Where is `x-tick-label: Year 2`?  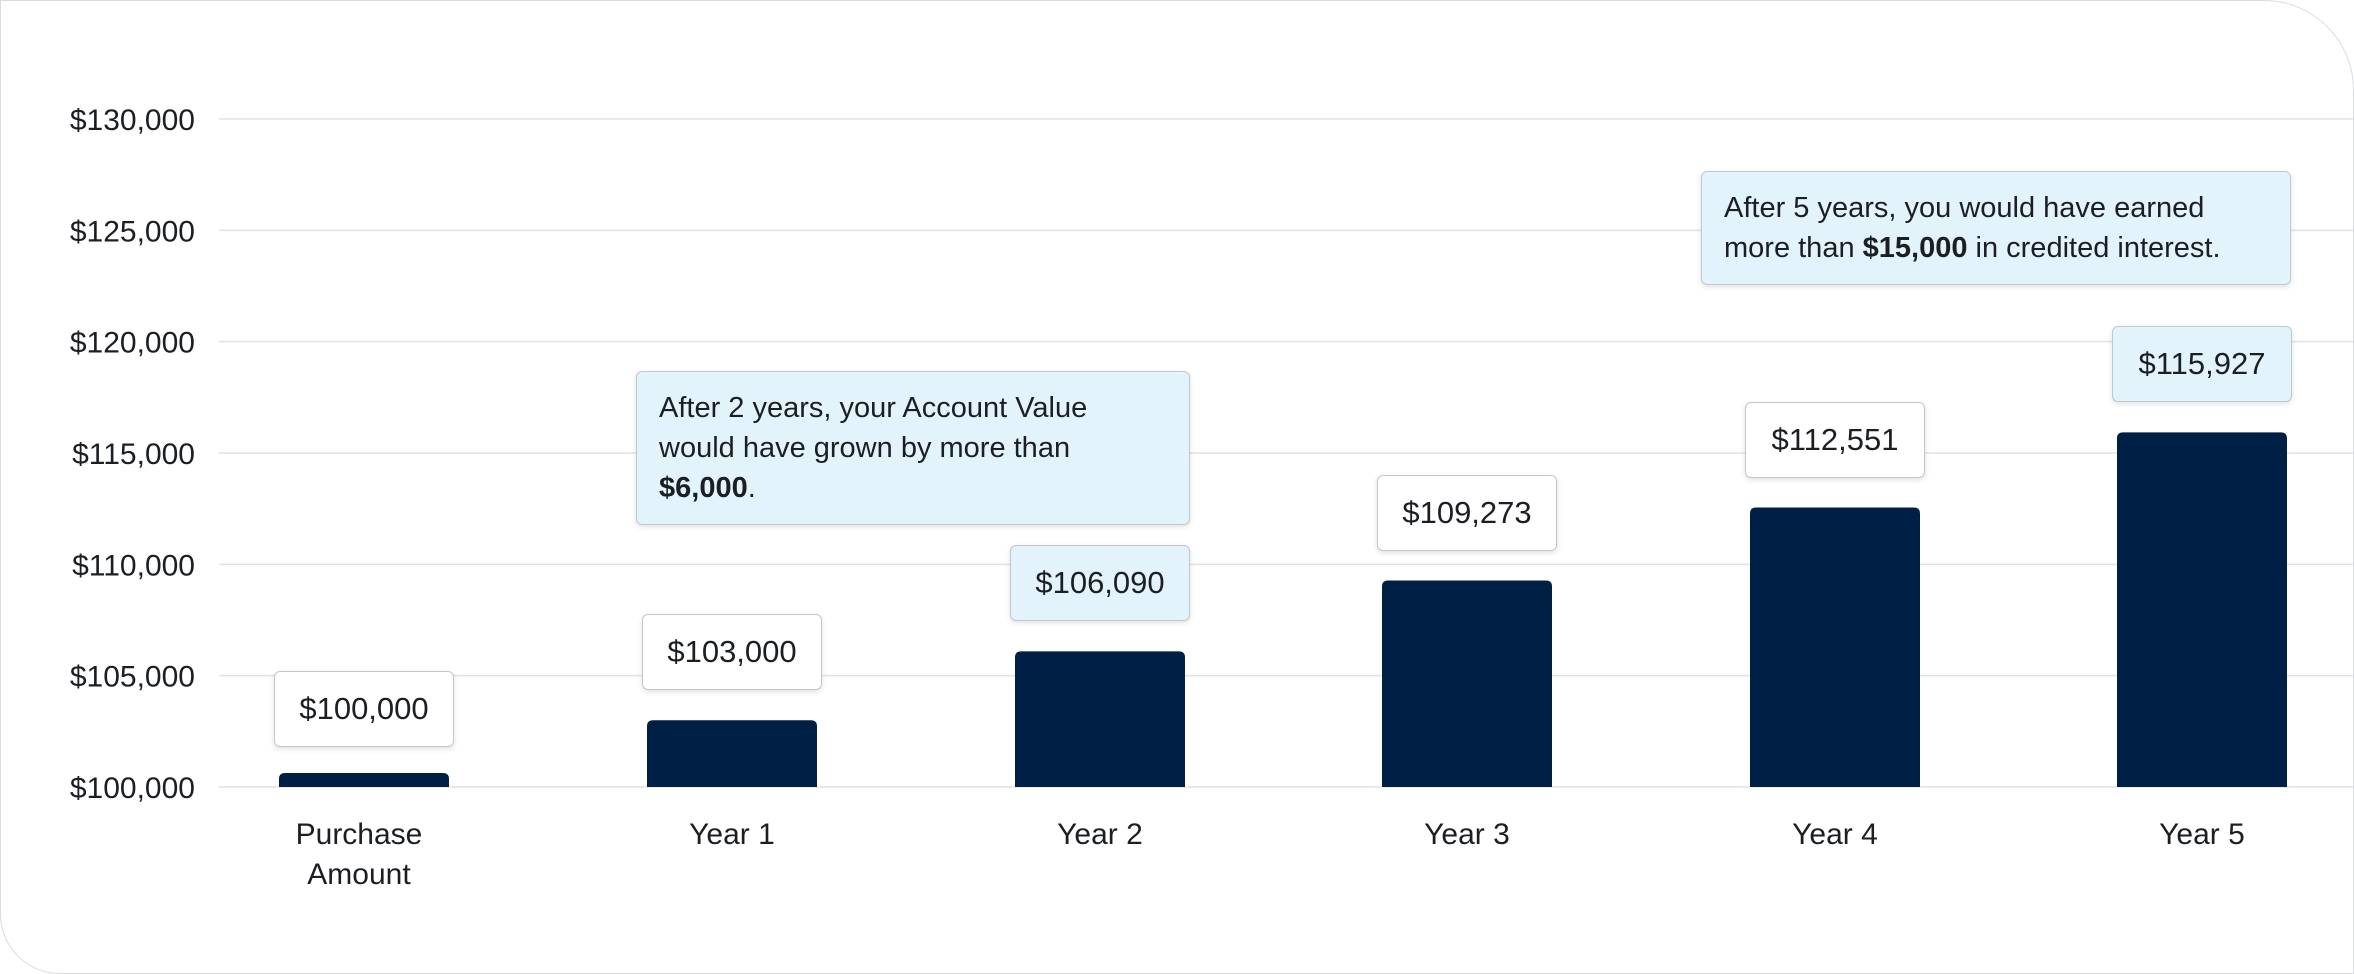 x-tick-label: Year 2 is located at coordinates (1100, 834).